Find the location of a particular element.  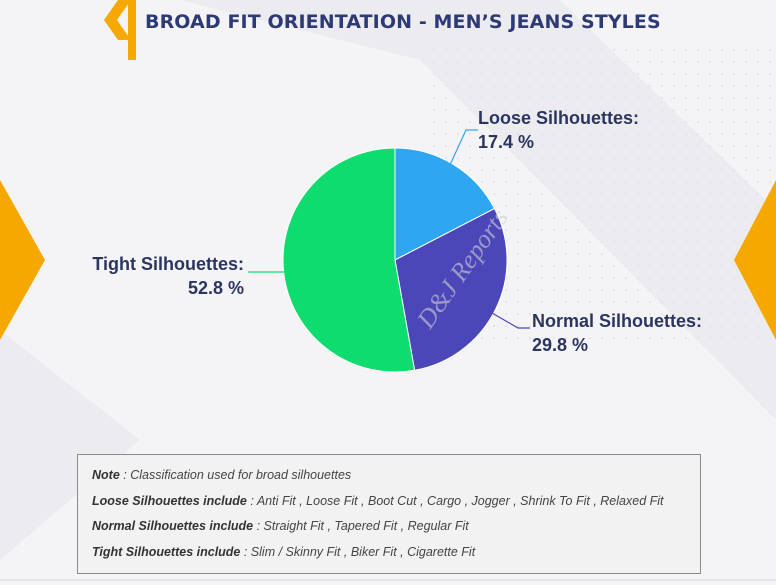

label-normal-value: 29.8 % is located at coordinates (560, 345).